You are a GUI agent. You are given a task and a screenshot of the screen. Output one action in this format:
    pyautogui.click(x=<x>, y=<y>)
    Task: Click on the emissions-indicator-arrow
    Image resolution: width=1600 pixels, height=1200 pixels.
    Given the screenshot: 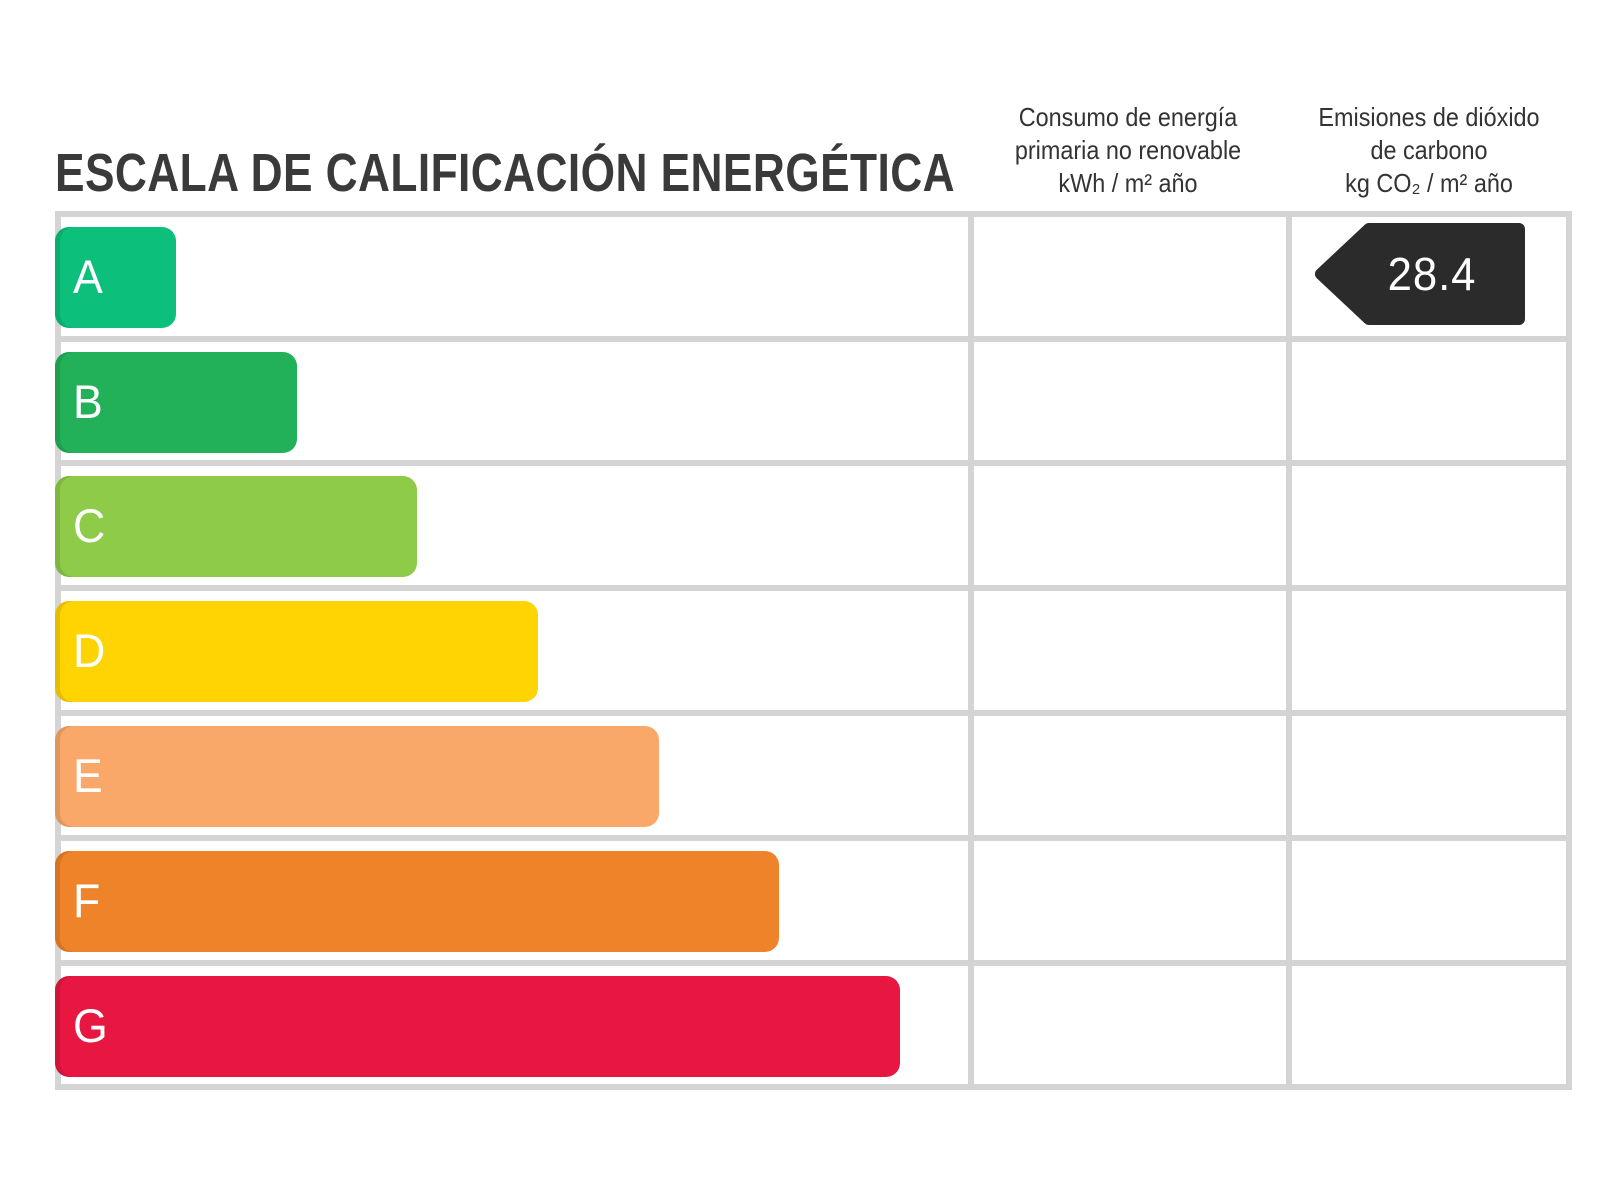 What is the action you would take?
    pyautogui.click(x=1420, y=274)
    